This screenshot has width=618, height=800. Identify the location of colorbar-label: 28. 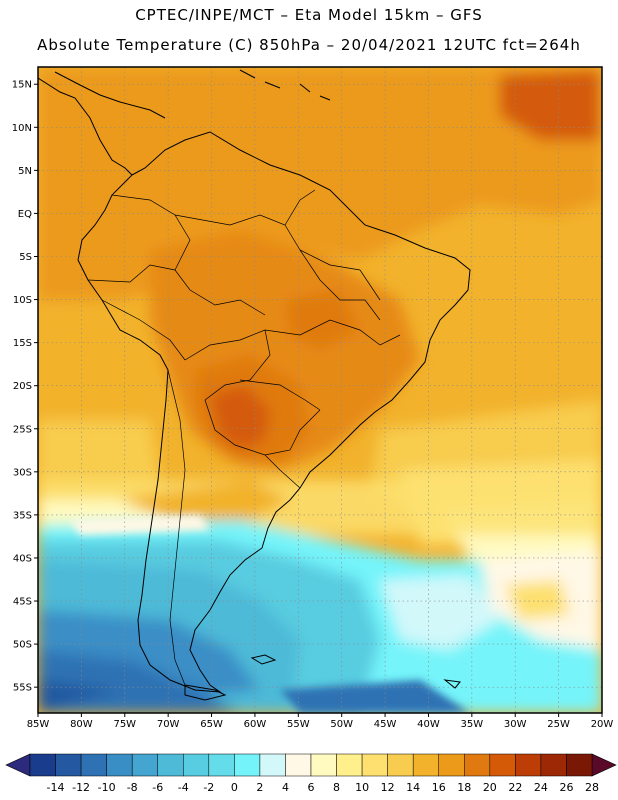
(592, 787).